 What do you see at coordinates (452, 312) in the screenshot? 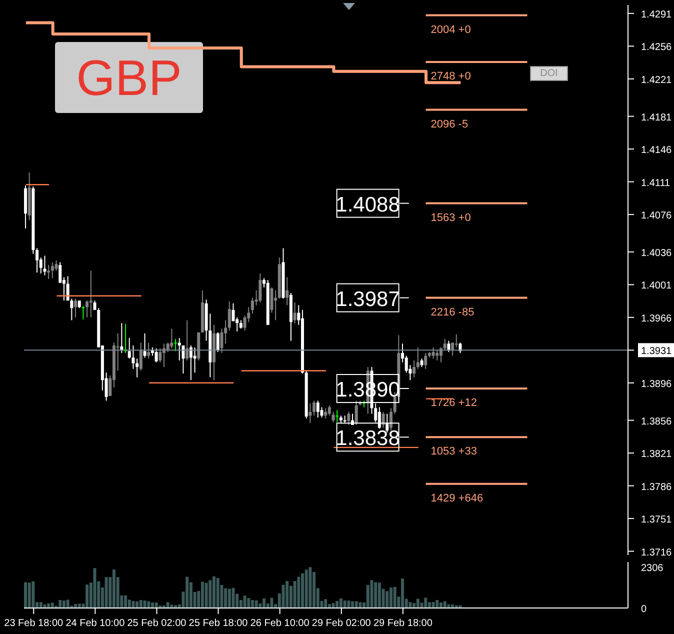
I see `annotation: 2216 -85` at bounding box center [452, 312].